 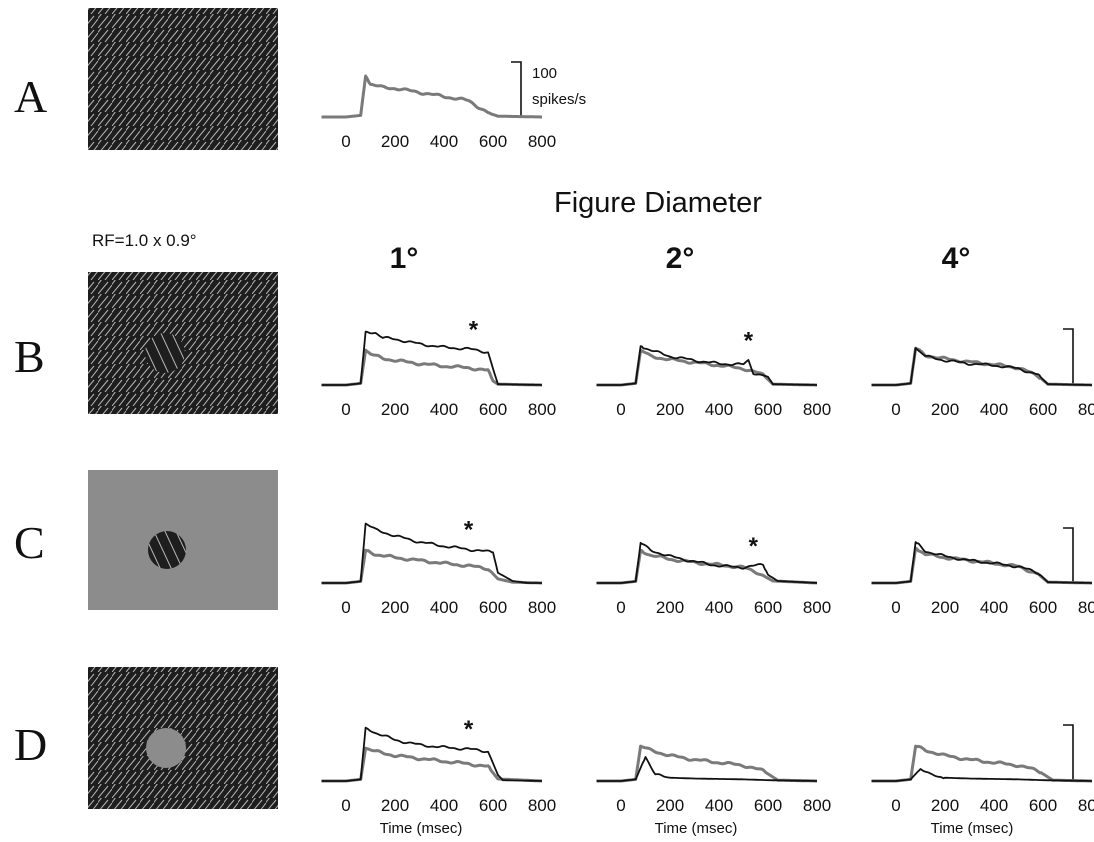 I want to click on scale-bar-unit: spikes/s, so click(x=559, y=99).